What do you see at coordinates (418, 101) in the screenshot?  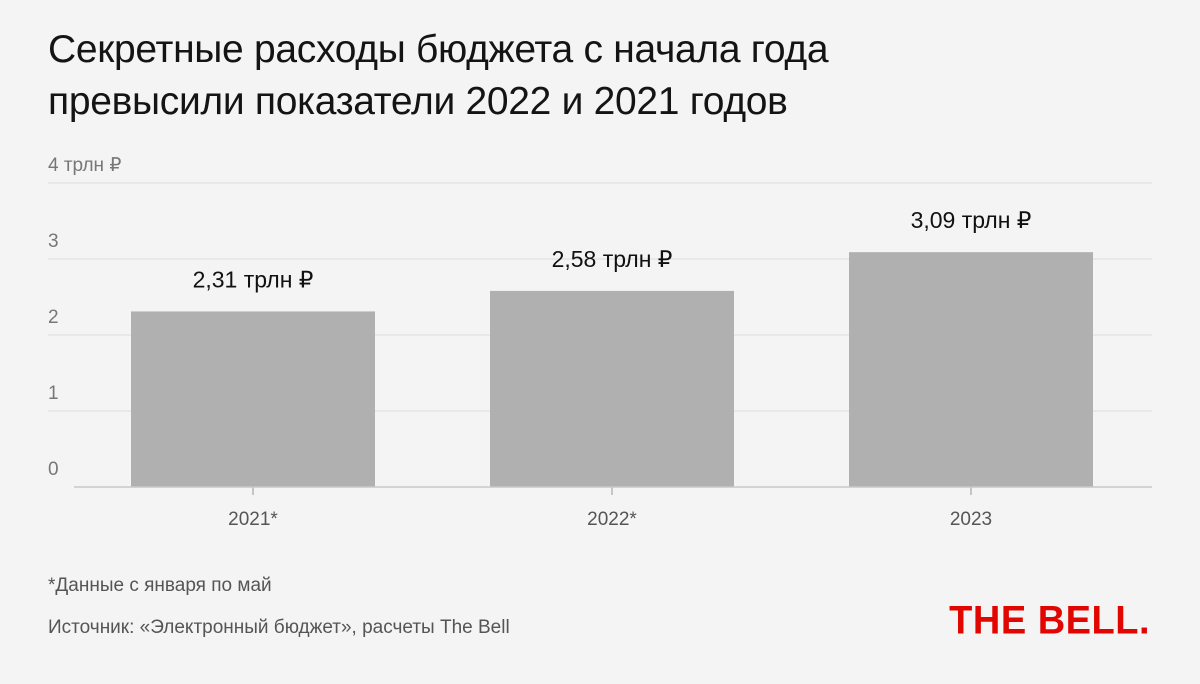 I see `chart-title-line-2: превысили показатели 2022 и 2021 годов` at bounding box center [418, 101].